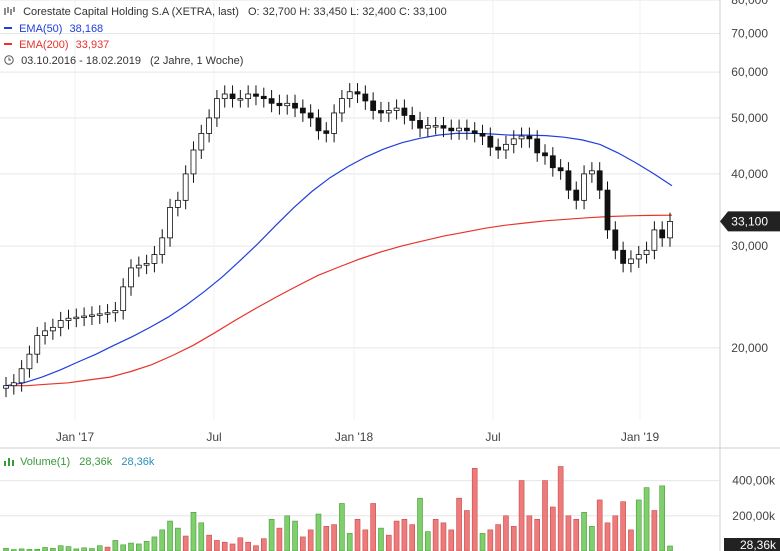  Describe the element at coordinates (754, 516) in the screenshot. I see `volume-tick-label: 200,00k` at that location.